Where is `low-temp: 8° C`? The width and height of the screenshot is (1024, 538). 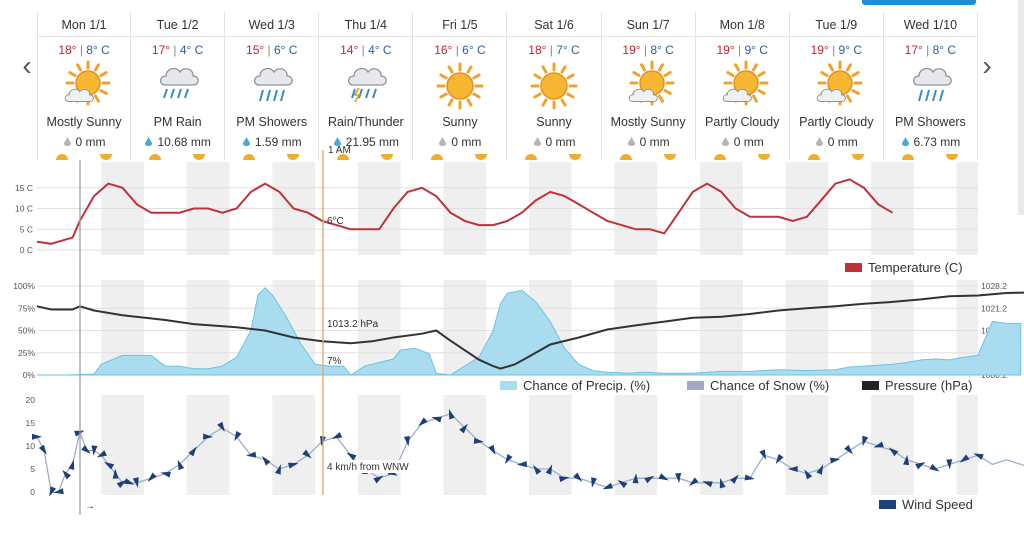
low-temp: 8° C is located at coordinates (944, 50).